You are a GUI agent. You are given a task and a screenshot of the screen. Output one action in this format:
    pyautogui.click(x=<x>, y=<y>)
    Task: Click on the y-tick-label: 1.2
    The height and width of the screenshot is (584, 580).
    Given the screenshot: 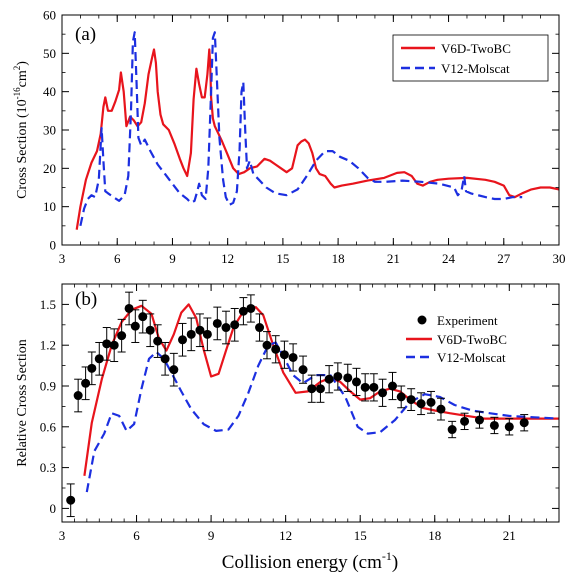 What is the action you would take?
    pyautogui.click(x=48, y=345)
    